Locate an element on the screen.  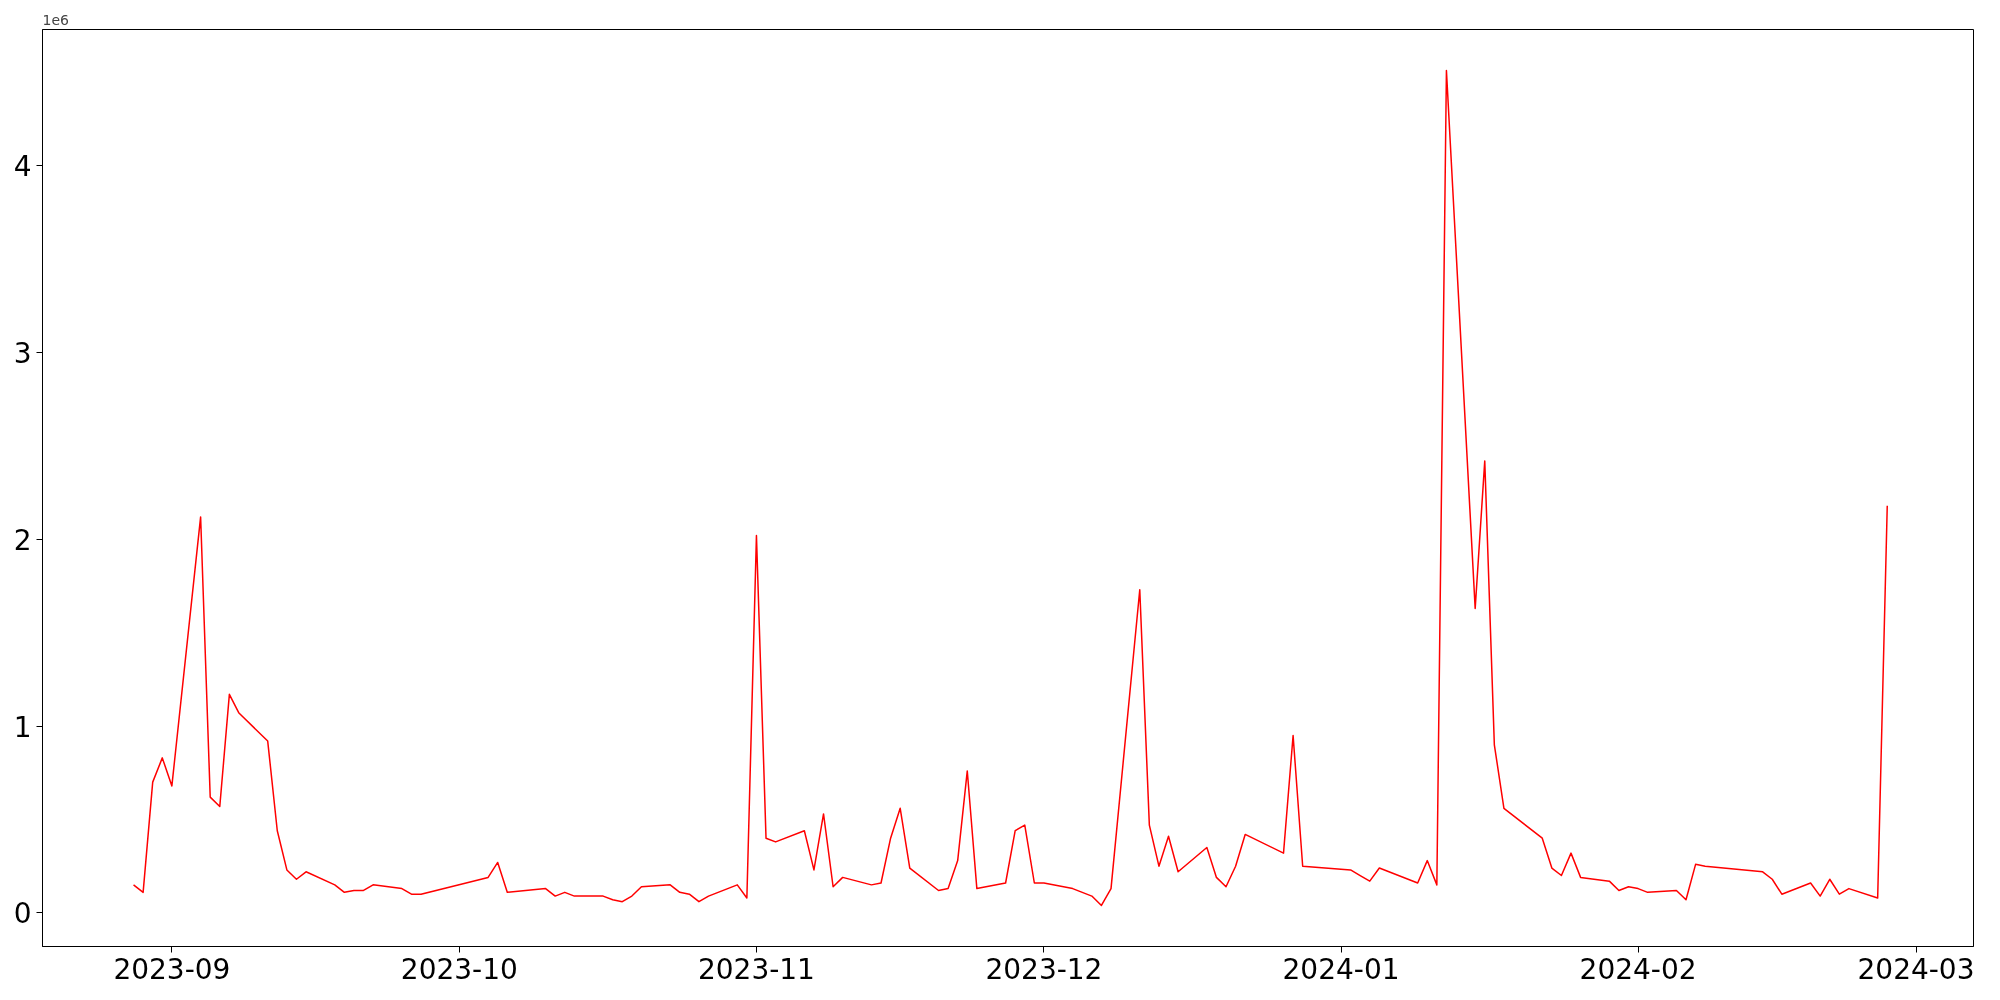
y-tick-label: 1 is located at coordinates (22, 727).